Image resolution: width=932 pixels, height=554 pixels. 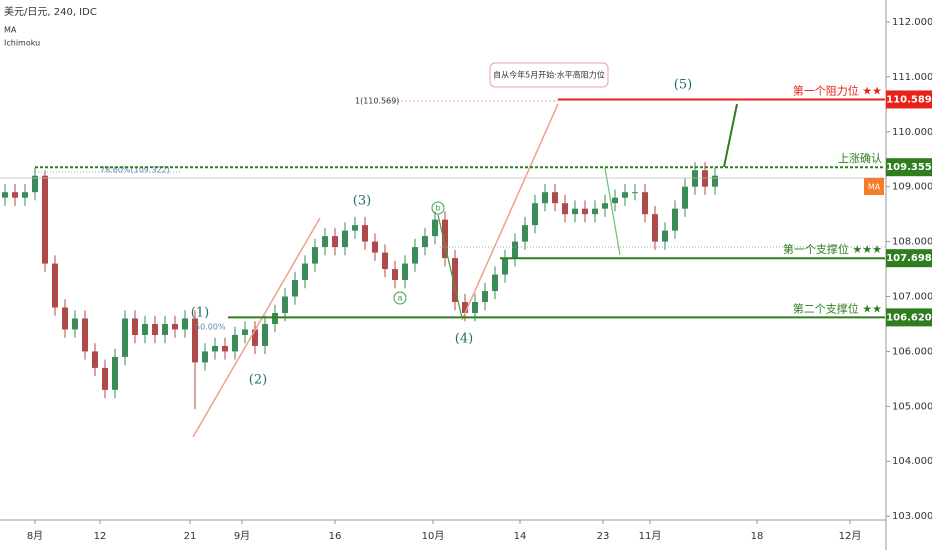 What do you see at coordinates (612, 211) in the screenshot?
I see `measure-arrow` at bounding box center [612, 211].